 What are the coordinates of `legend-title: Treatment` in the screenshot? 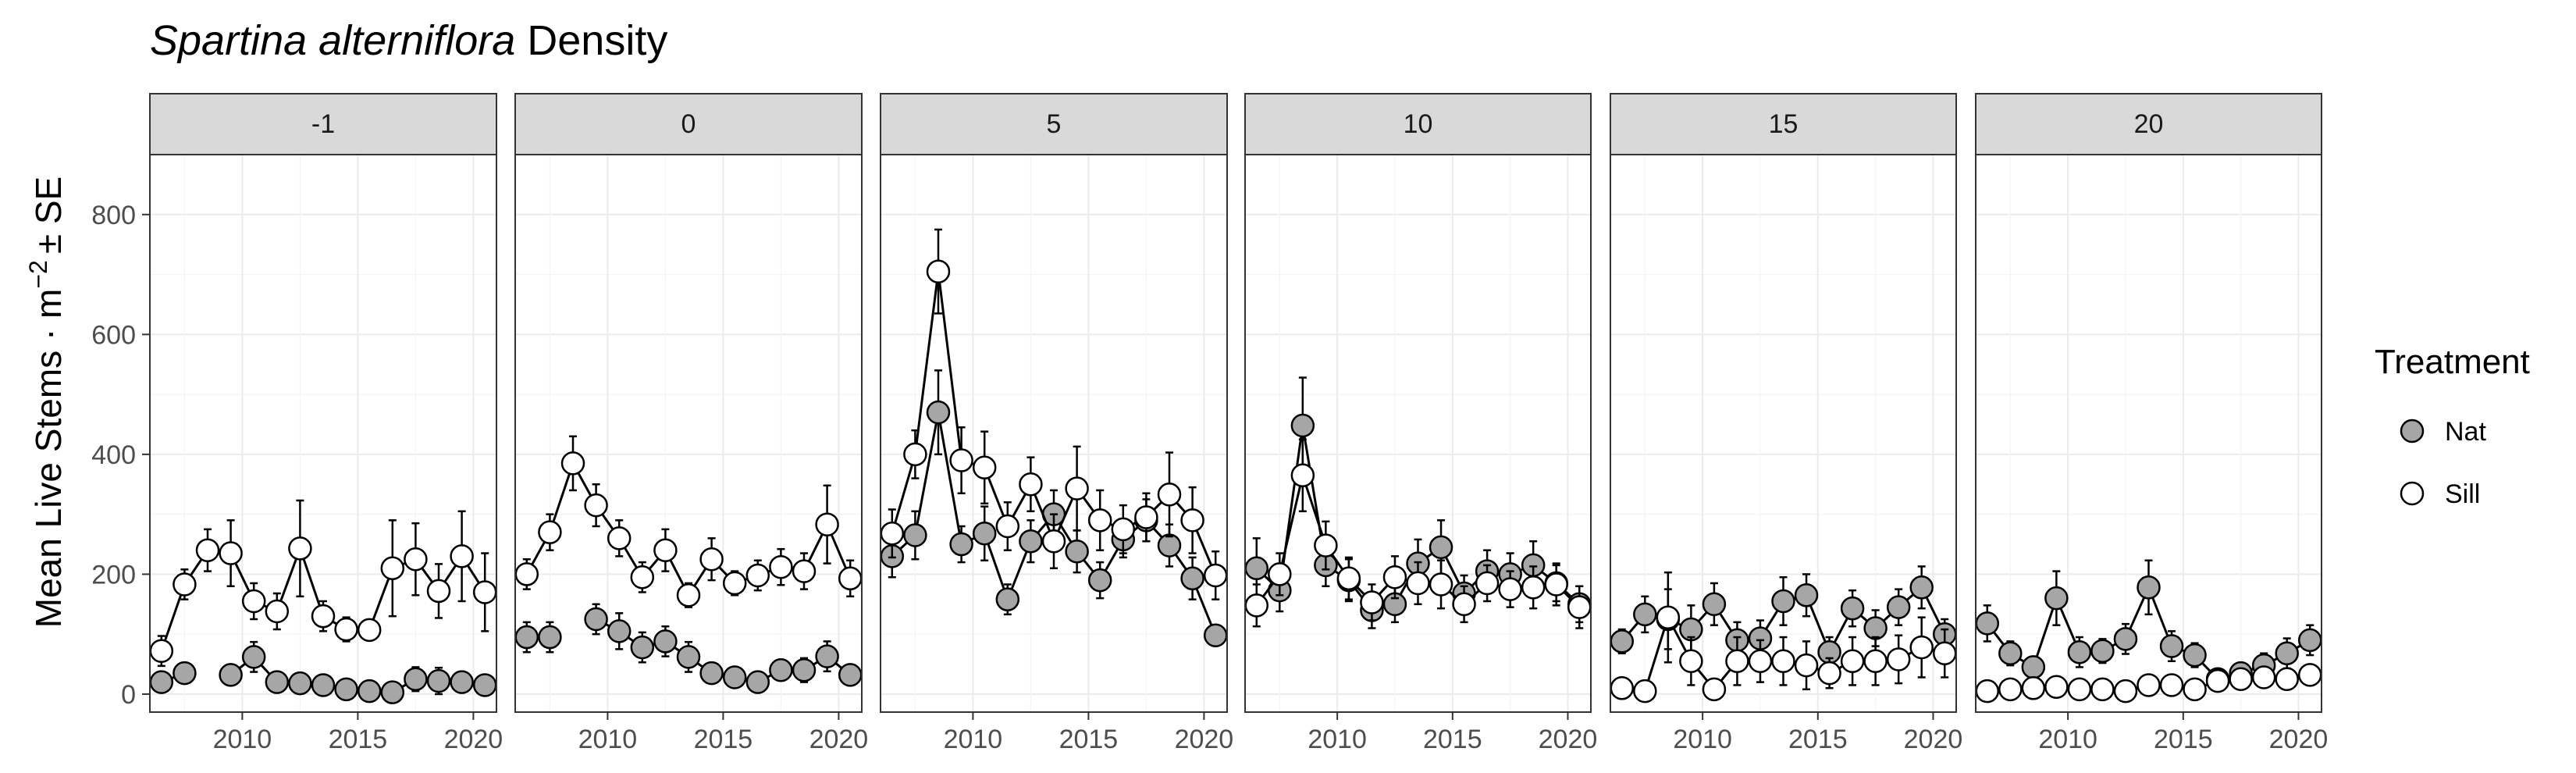 It's located at (2452, 362).